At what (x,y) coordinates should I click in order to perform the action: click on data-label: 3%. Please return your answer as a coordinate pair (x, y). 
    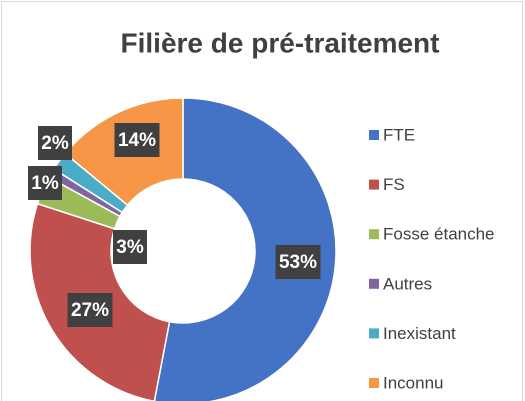
    Looking at the image, I should click on (130, 247).